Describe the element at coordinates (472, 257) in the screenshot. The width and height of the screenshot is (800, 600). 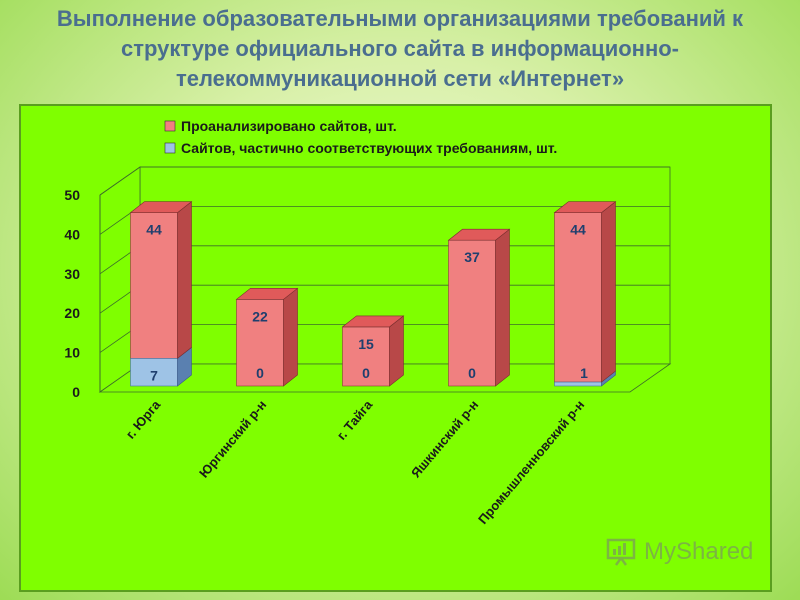
I see `data-label-analyzed: 37` at that location.